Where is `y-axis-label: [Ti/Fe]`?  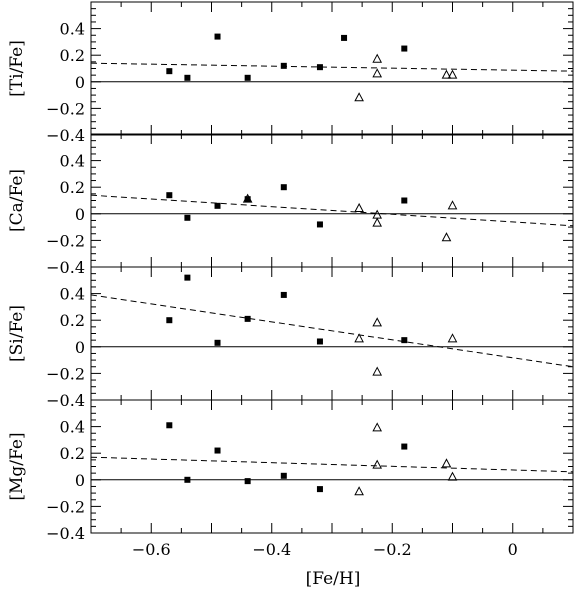 y-axis-label: [Ti/Fe] is located at coordinates (17, 68).